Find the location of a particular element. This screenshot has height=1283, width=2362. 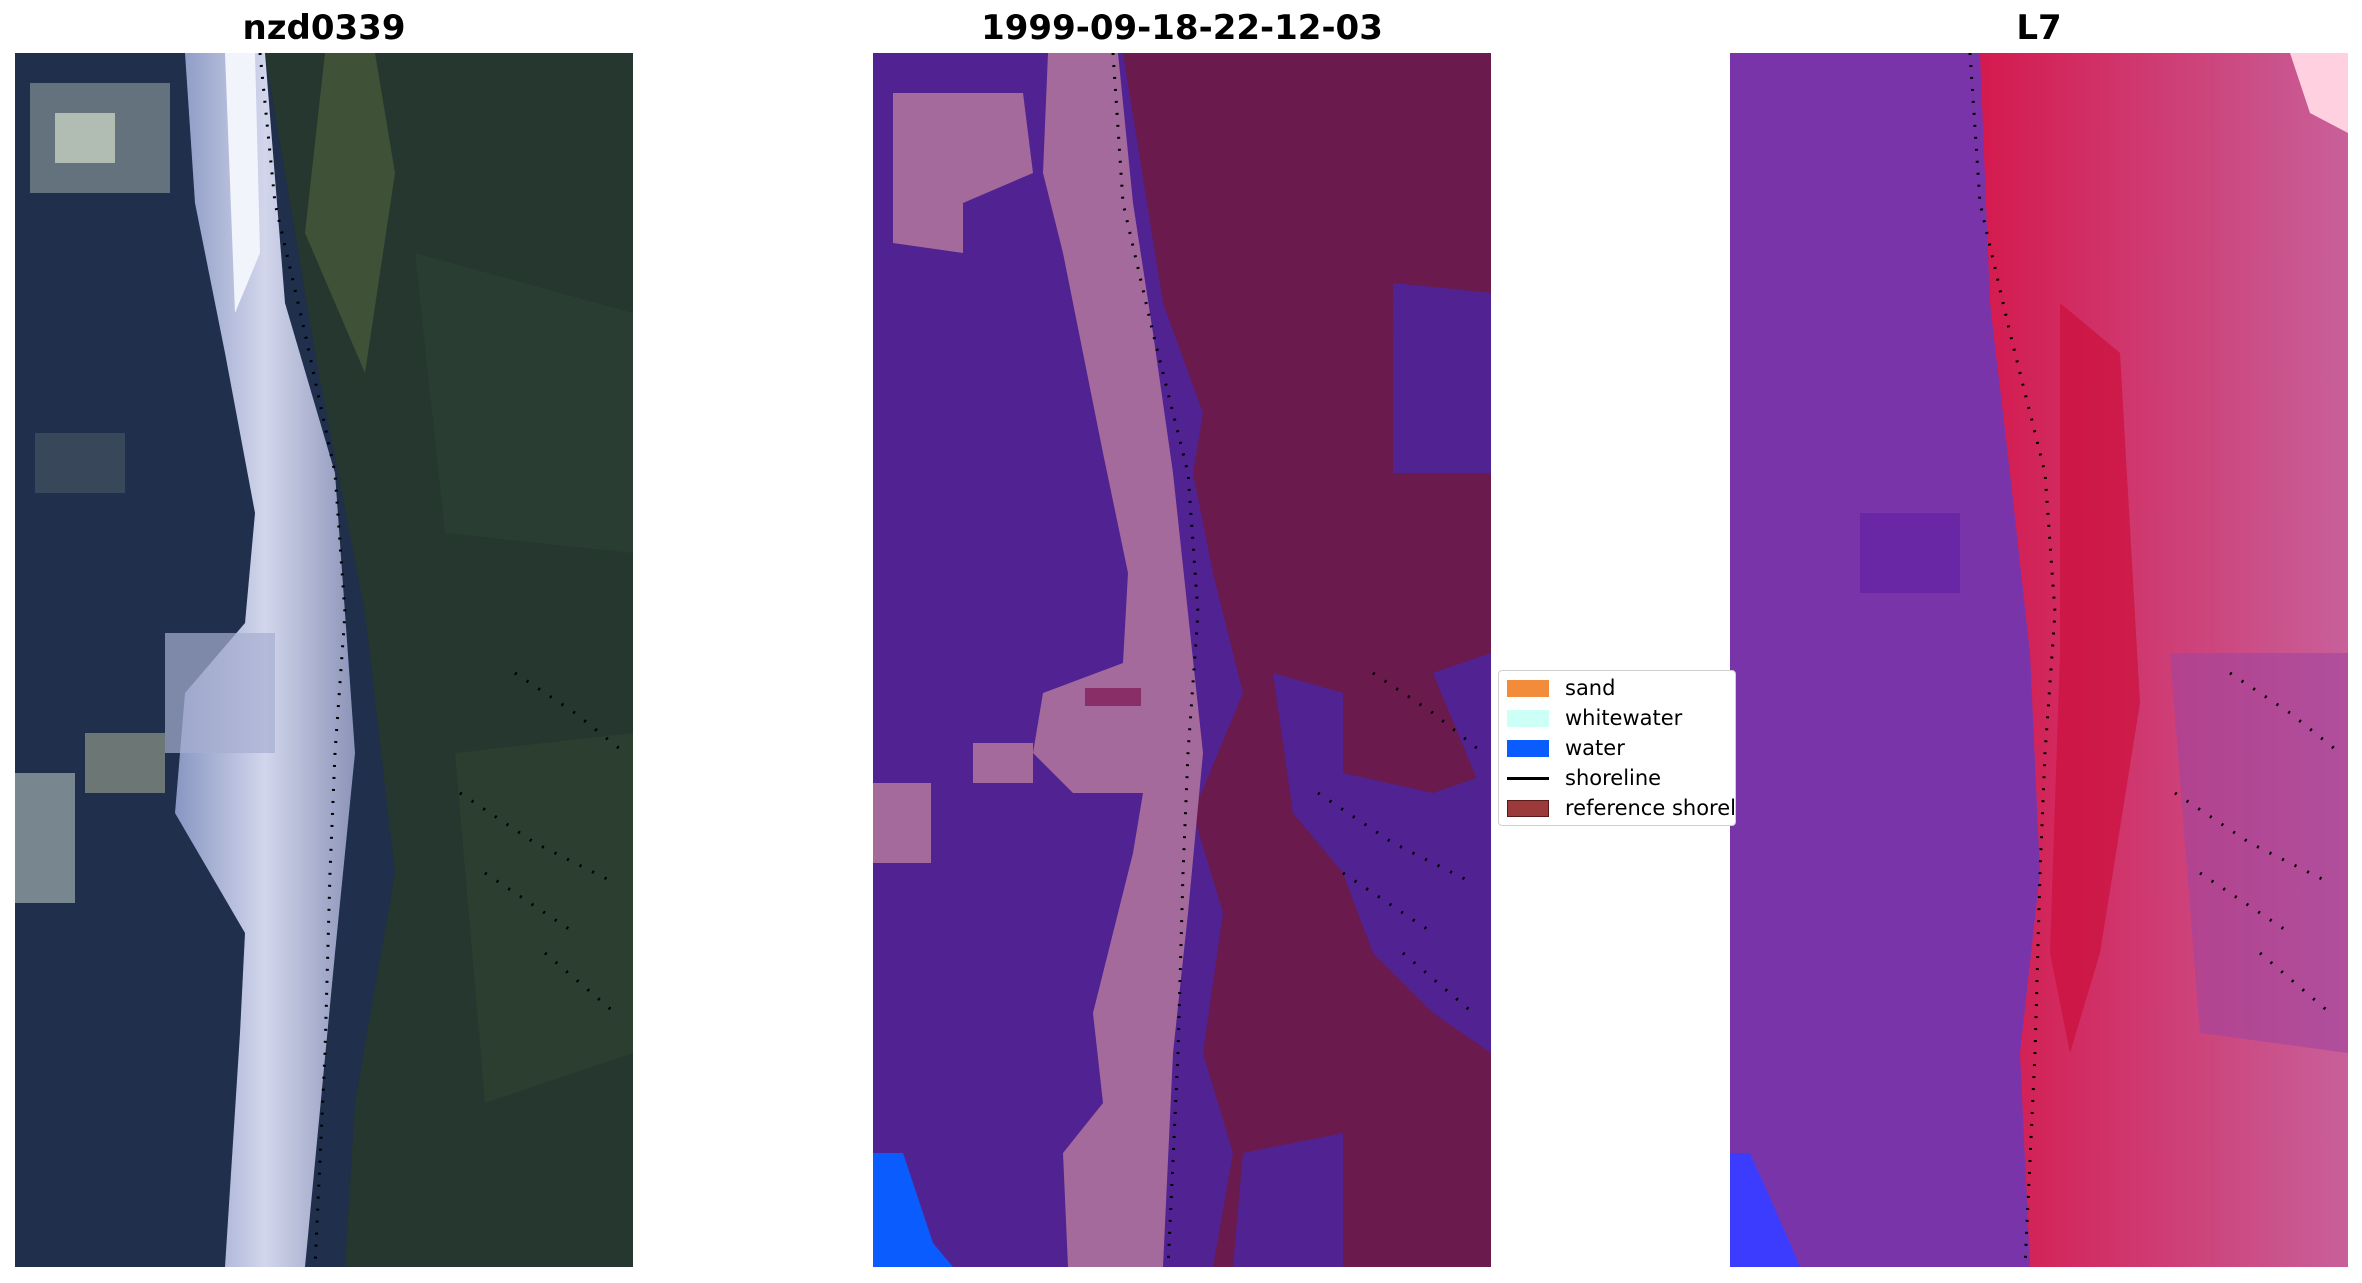

sand-swatch is located at coordinates (1528, 688).